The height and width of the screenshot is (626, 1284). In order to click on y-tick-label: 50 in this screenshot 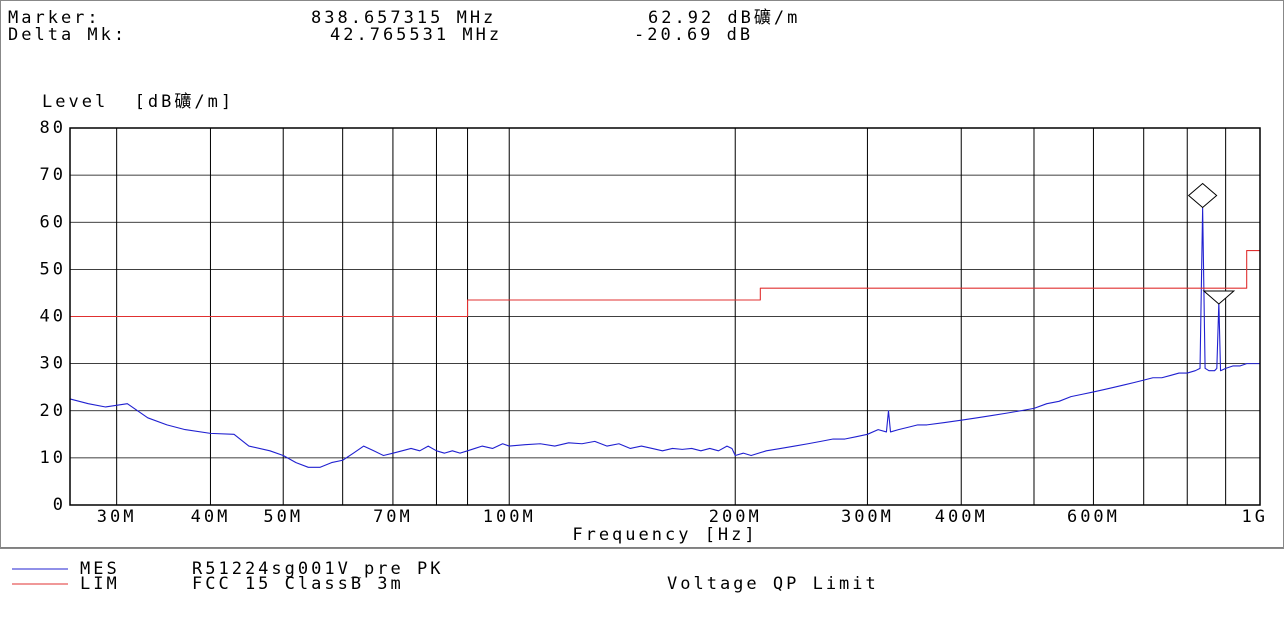, I will do `click(53, 269)`.